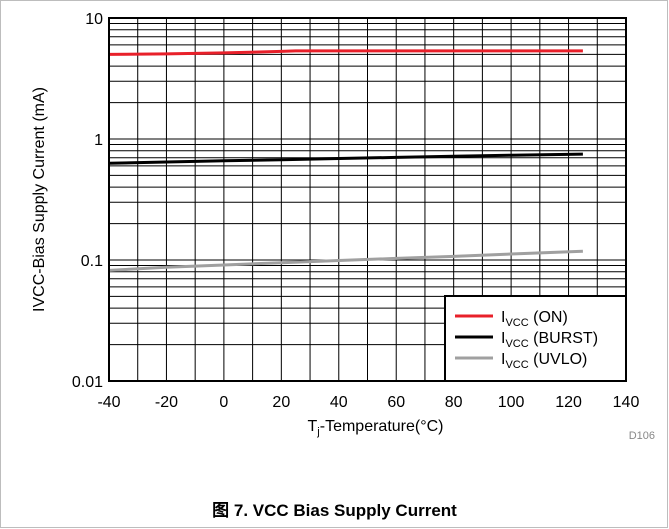 The width and height of the screenshot is (669, 529). What do you see at coordinates (642, 436) in the screenshot?
I see `figure-code: D106` at bounding box center [642, 436].